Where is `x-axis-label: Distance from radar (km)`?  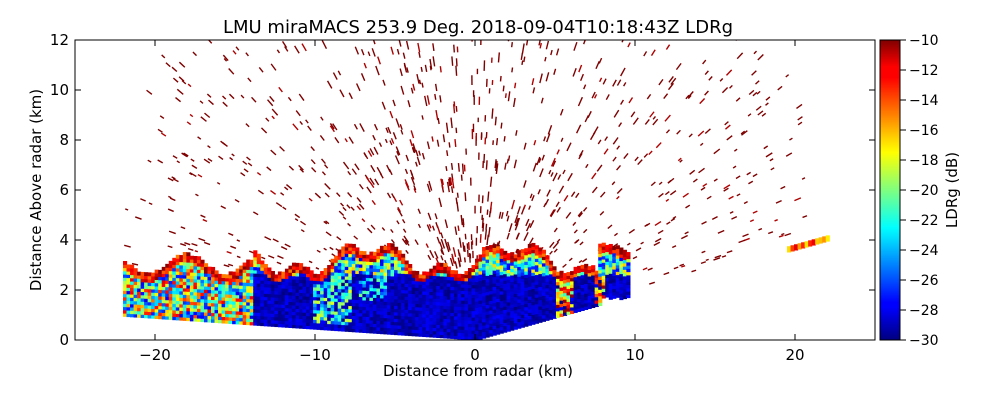 x-axis-label: Distance from radar (km) is located at coordinates (478, 371).